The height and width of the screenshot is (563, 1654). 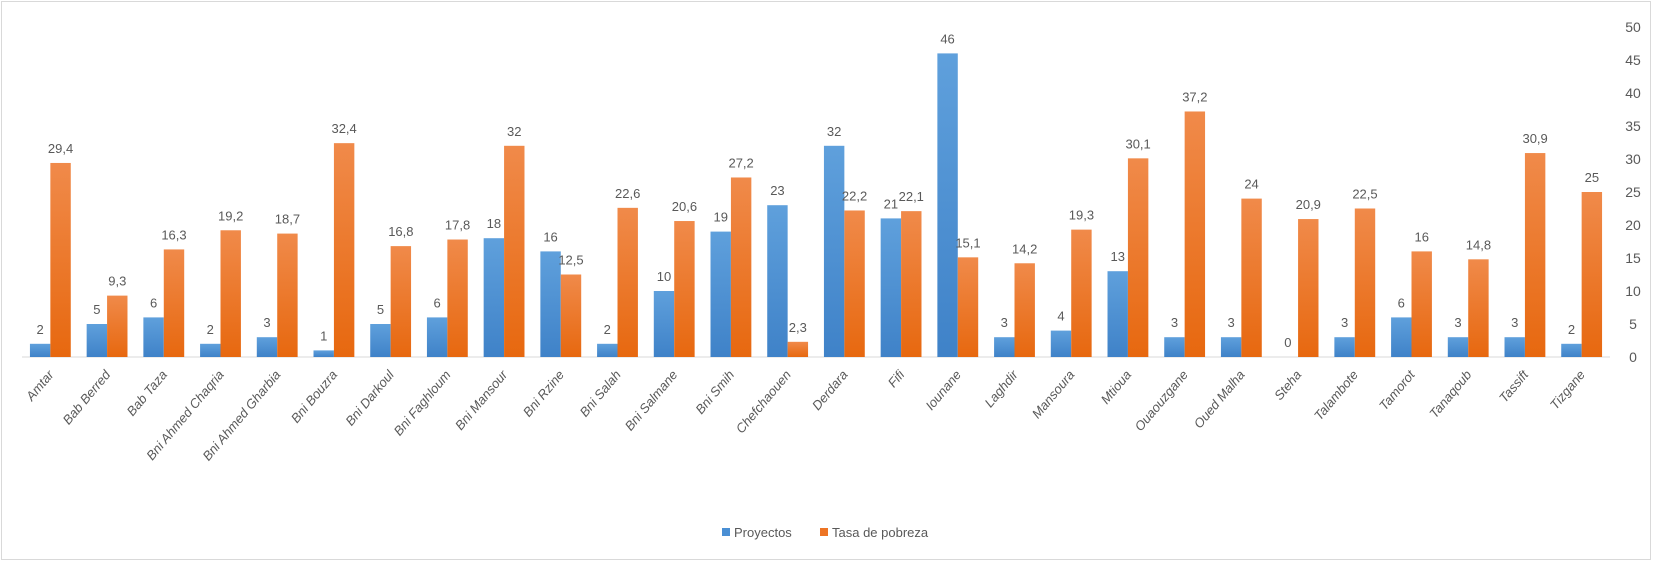 What do you see at coordinates (1633, 324) in the screenshot?
I see `y-tick-label: 5` at bounding box center [1633, 324].